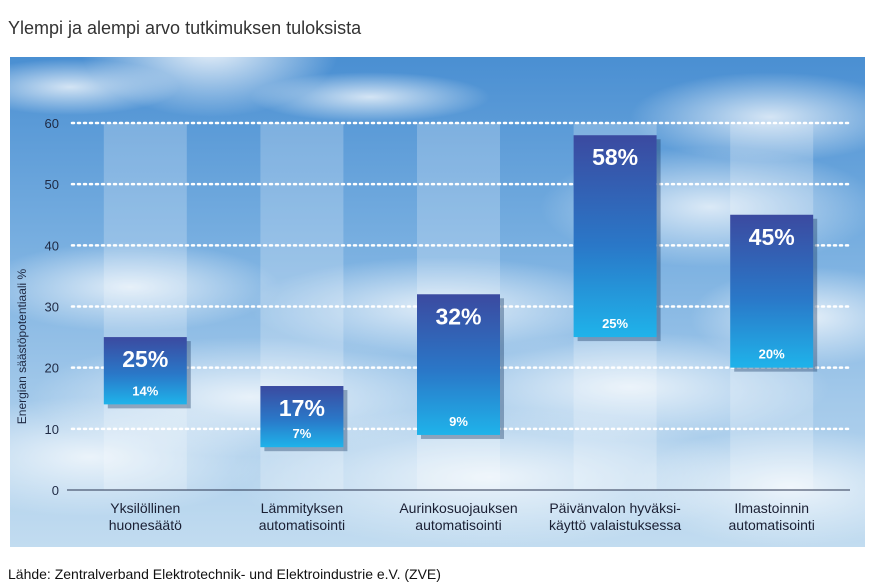  I want to click on category-label: huonesäätö, so click(145, 525).